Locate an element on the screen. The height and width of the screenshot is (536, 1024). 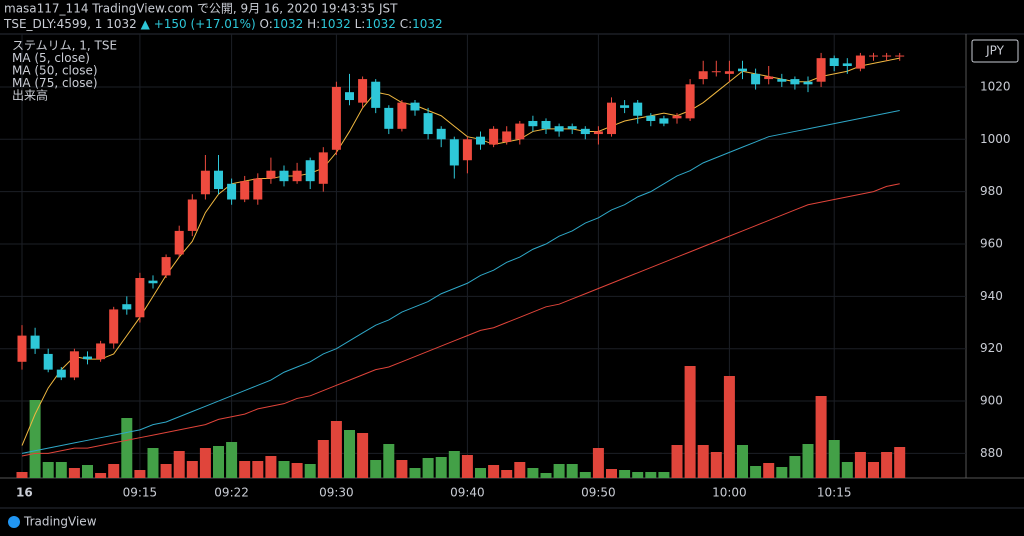
legend-item: MA (75, close) is located at coordinates (55, 83).